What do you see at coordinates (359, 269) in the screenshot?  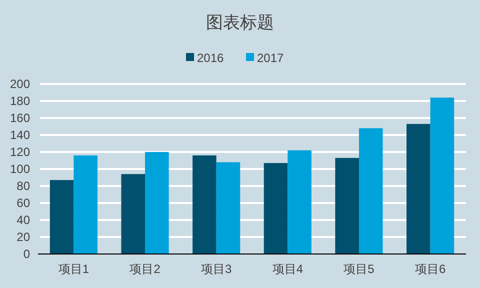 I see `x-tick-label: 项目5` at bounding box center [359, 269].